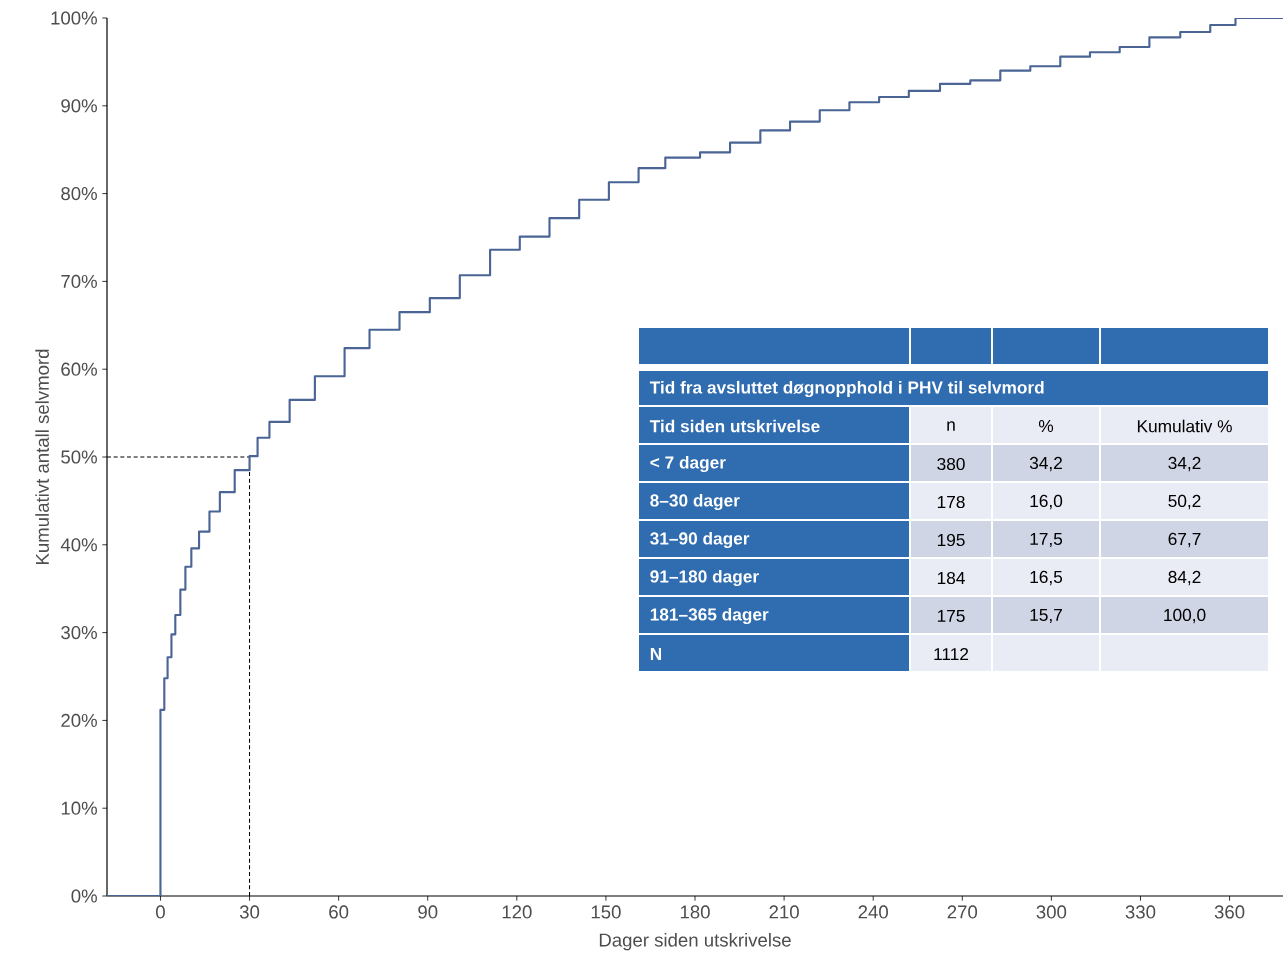 Image resolution: width=1285 pixels, height=968 pixels. I want to click on annotation: 1112, so click(951, 654).